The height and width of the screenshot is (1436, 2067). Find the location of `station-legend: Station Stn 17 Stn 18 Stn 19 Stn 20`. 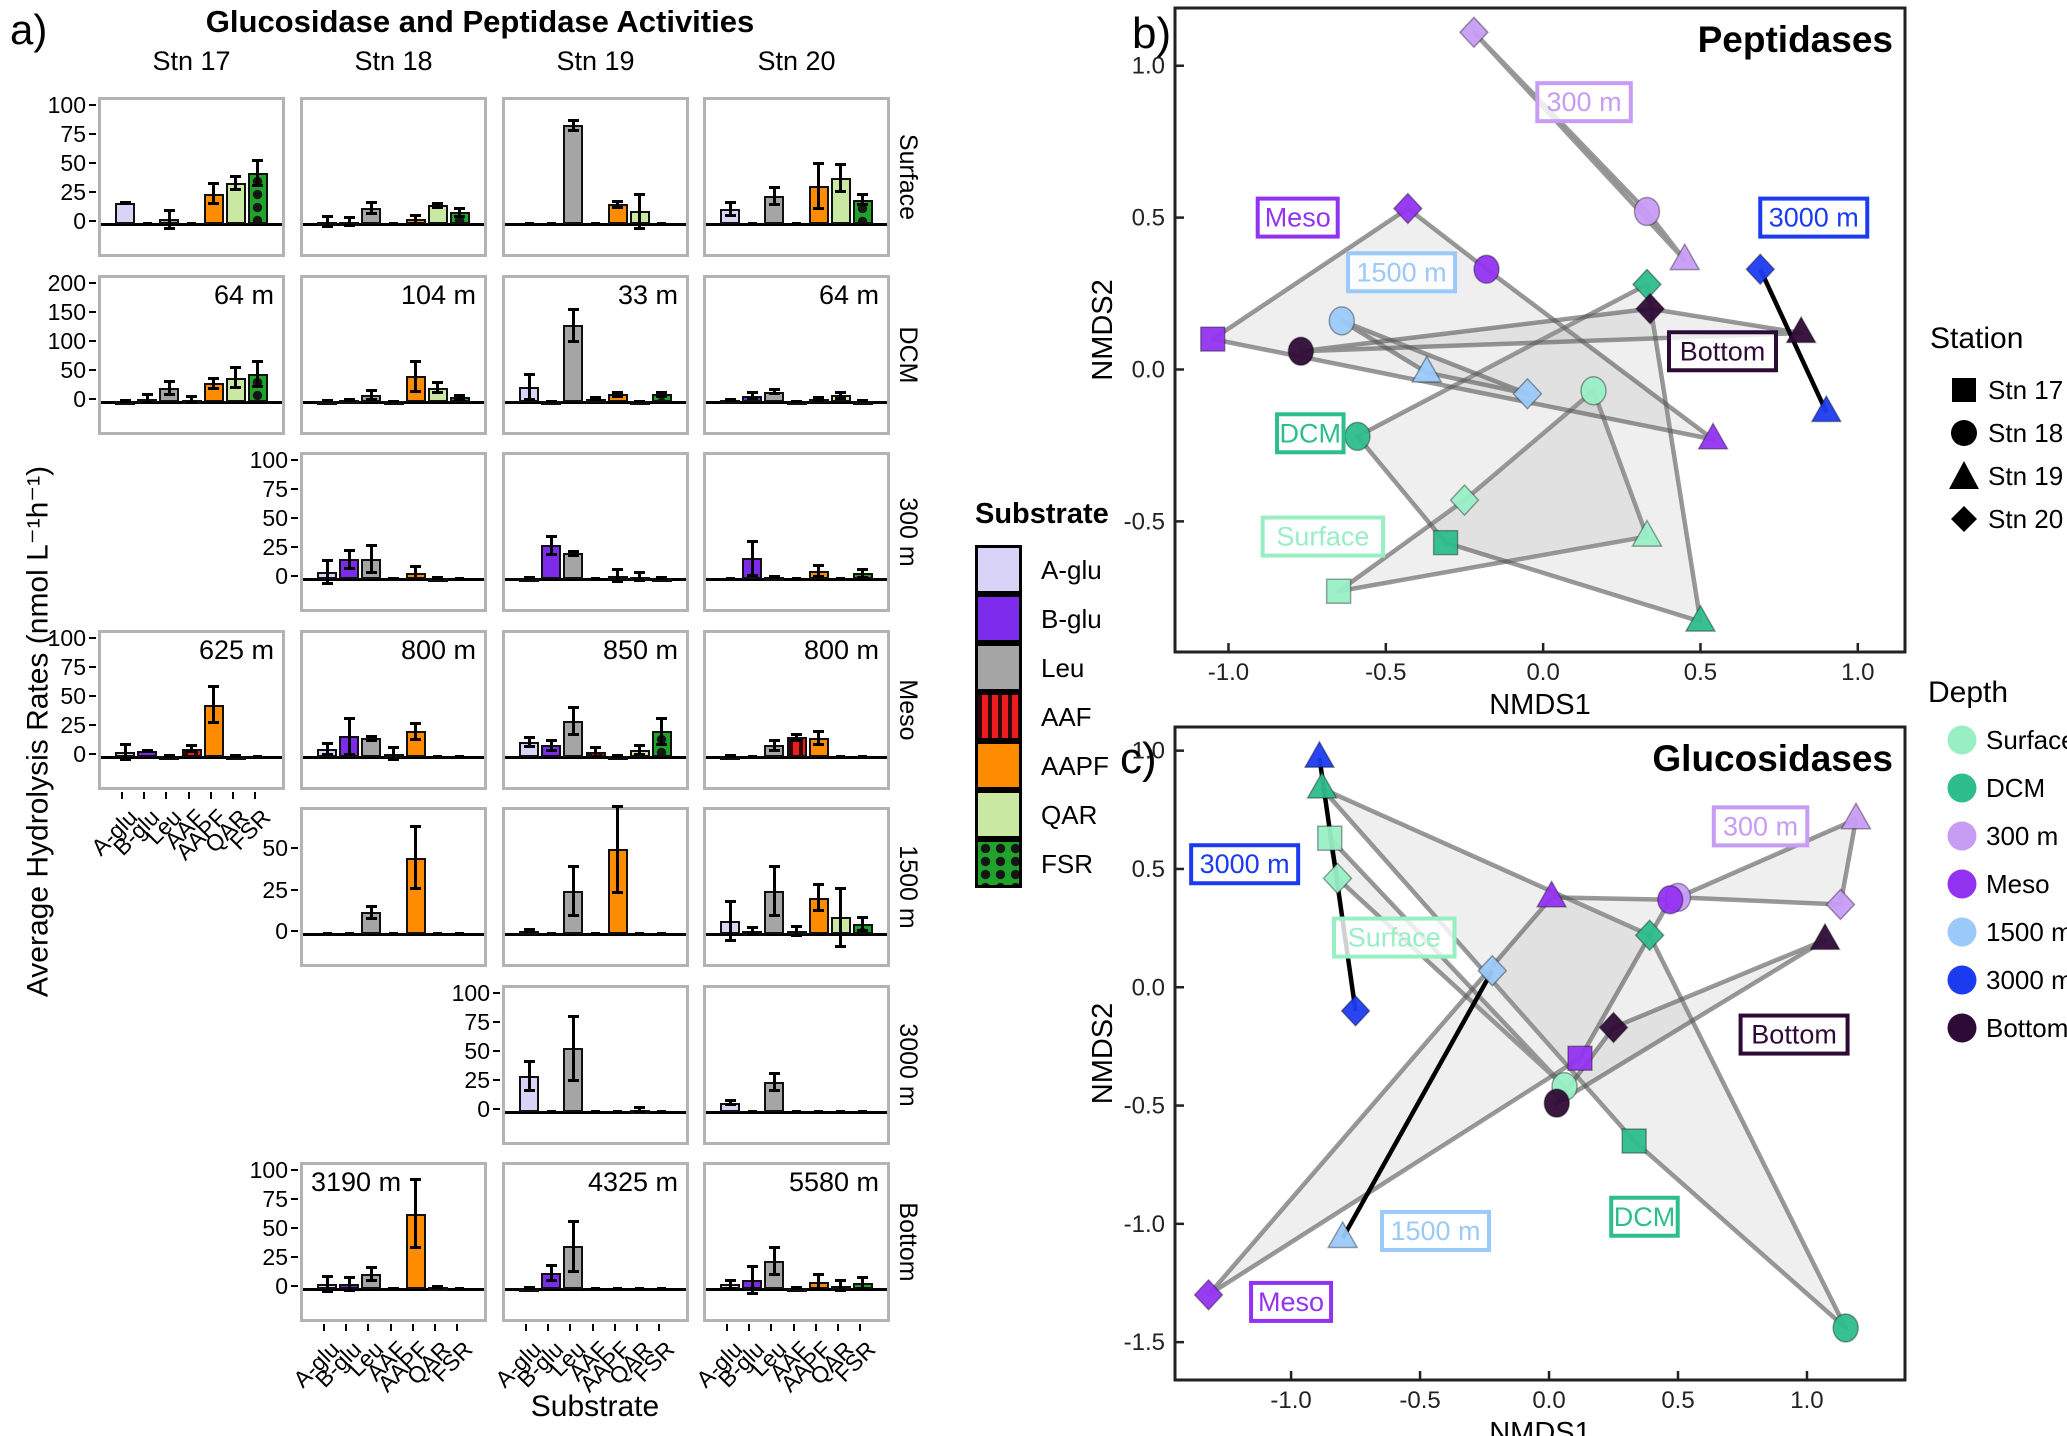

station-legend: Station Stn 17 Stn 18 Stn 19 Stn 20 is located at coordinates (1998, 452).